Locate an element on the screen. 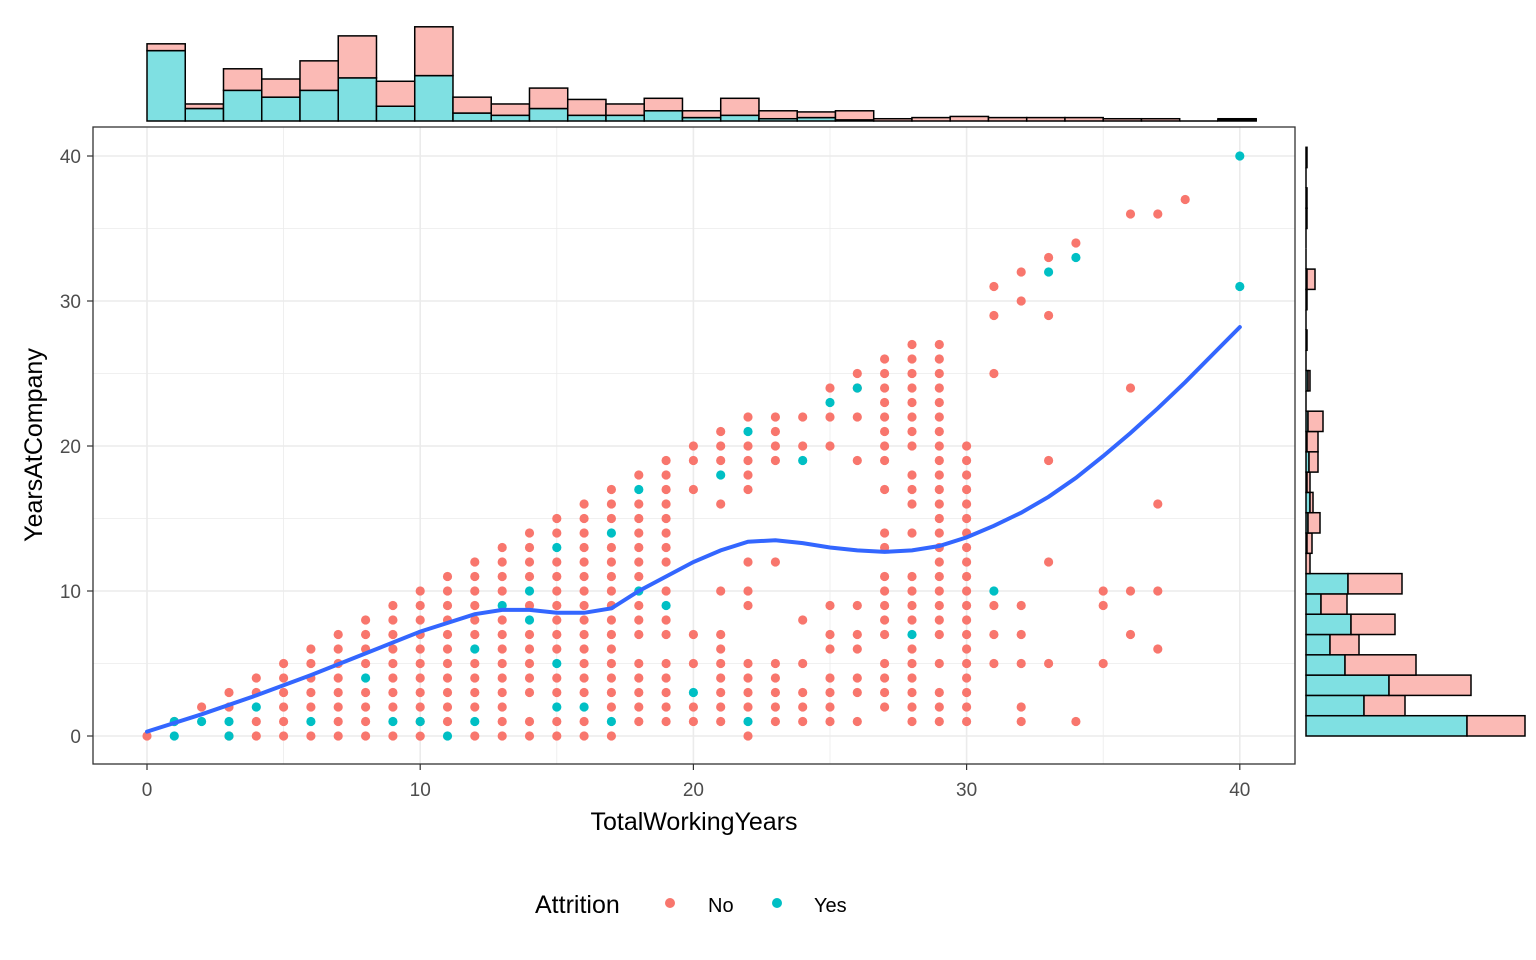 This screenshot has width=1536, height=960. y-axis: 0 10 20 30 40 is located at coordinates (76, 447).